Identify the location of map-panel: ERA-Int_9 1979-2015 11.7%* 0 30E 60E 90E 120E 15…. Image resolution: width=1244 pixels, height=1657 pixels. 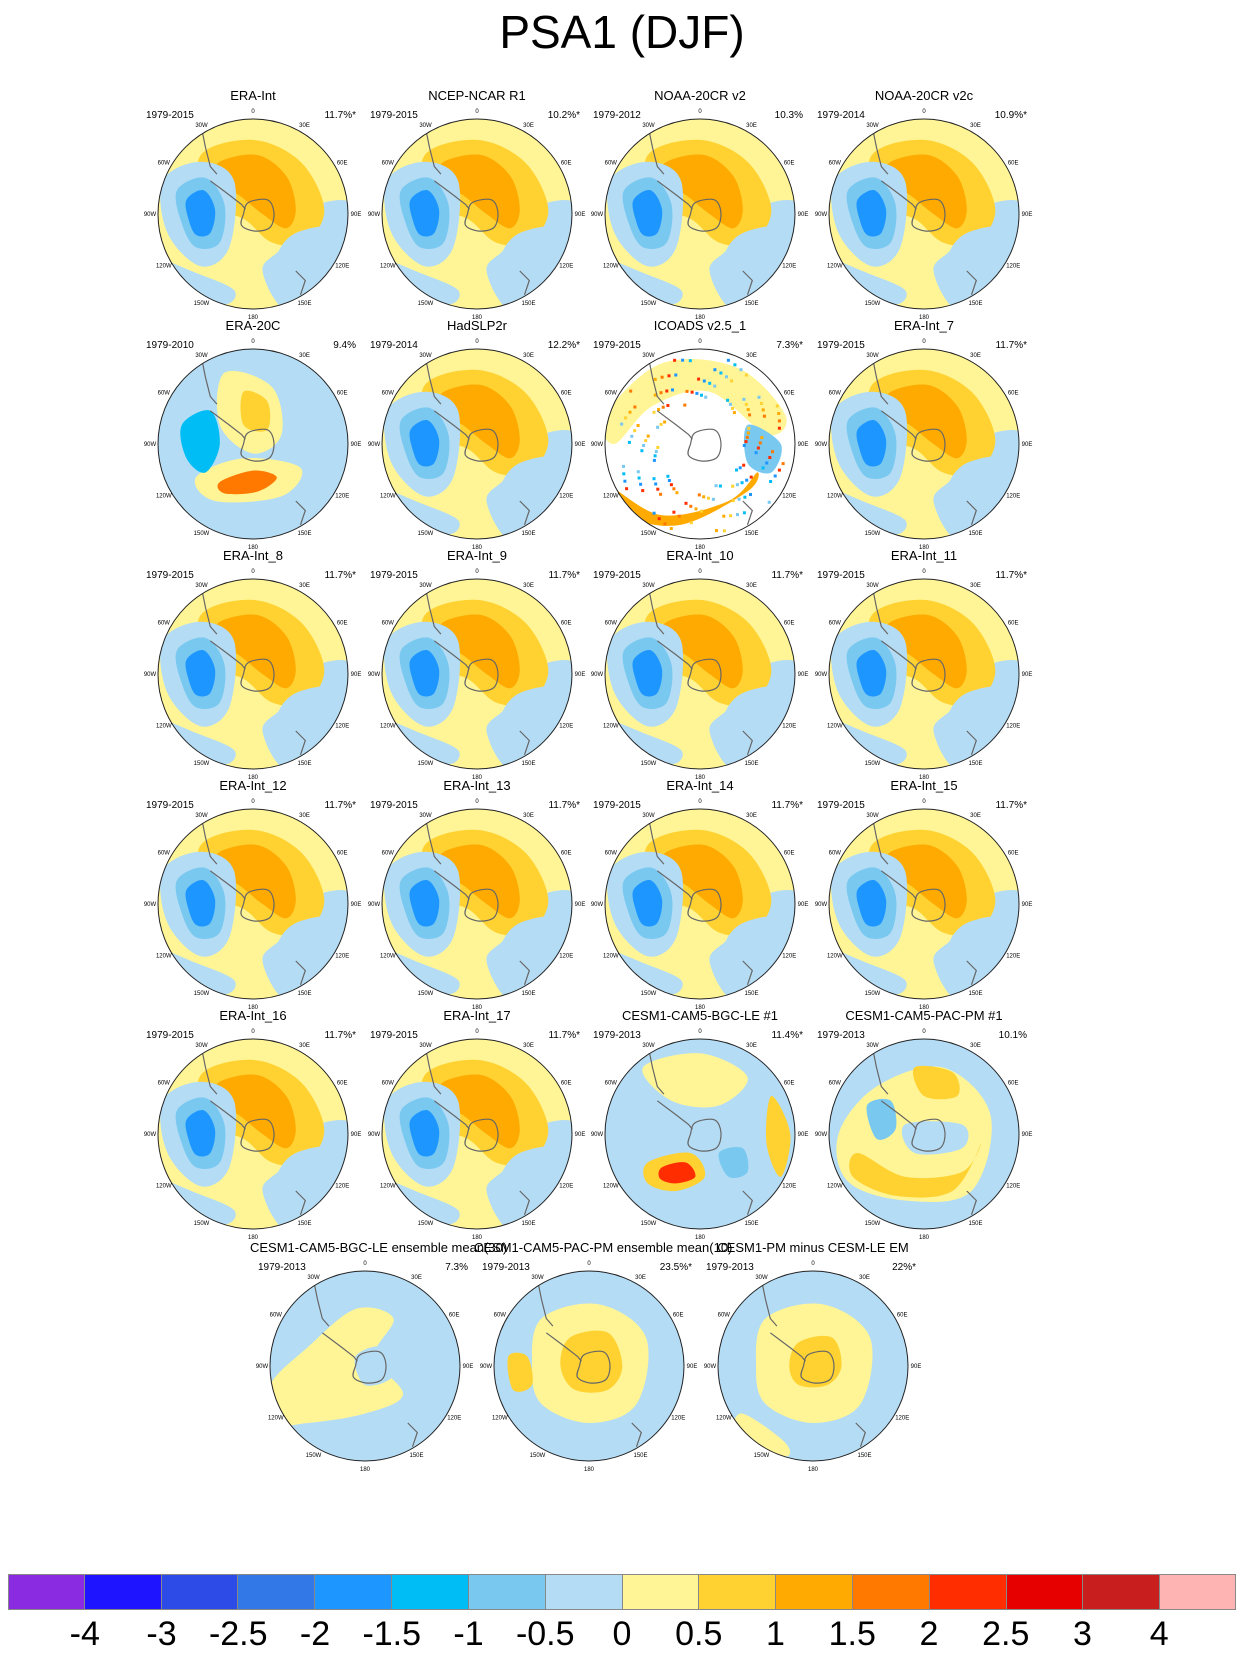
(477, 666).